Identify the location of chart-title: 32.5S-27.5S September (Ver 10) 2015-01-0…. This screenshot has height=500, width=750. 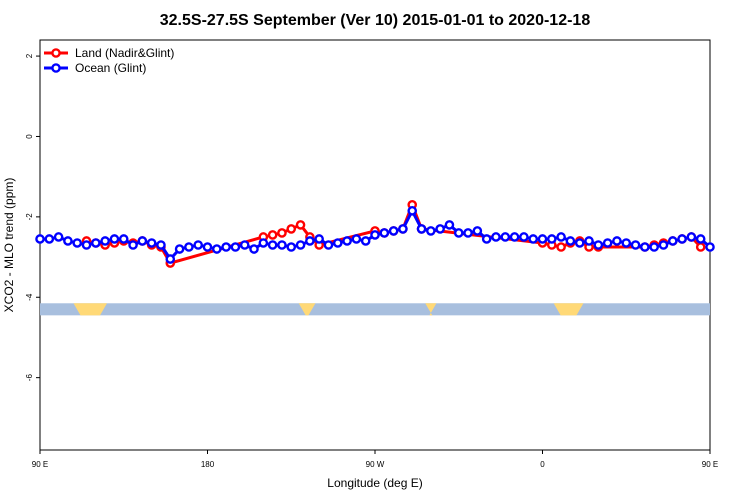
(375, 20).